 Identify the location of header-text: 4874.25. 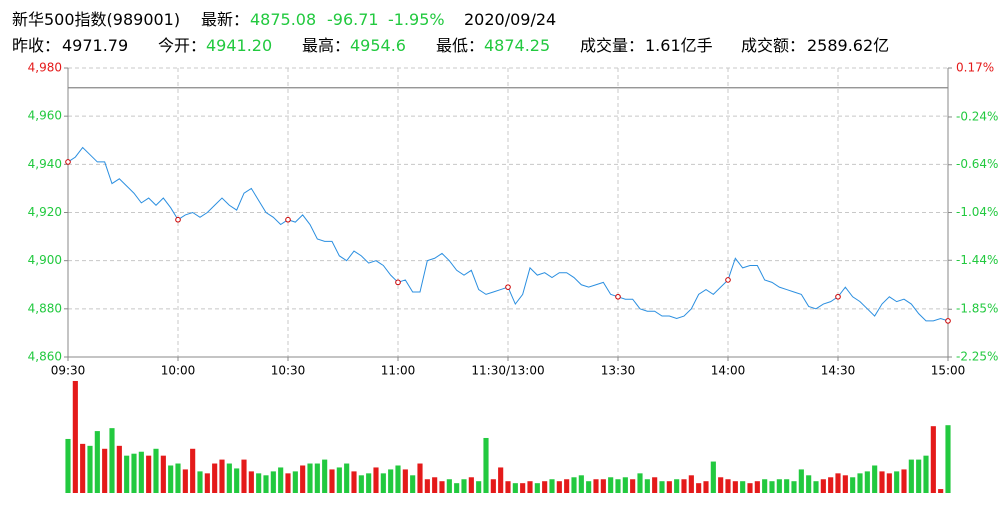
(517, 45).